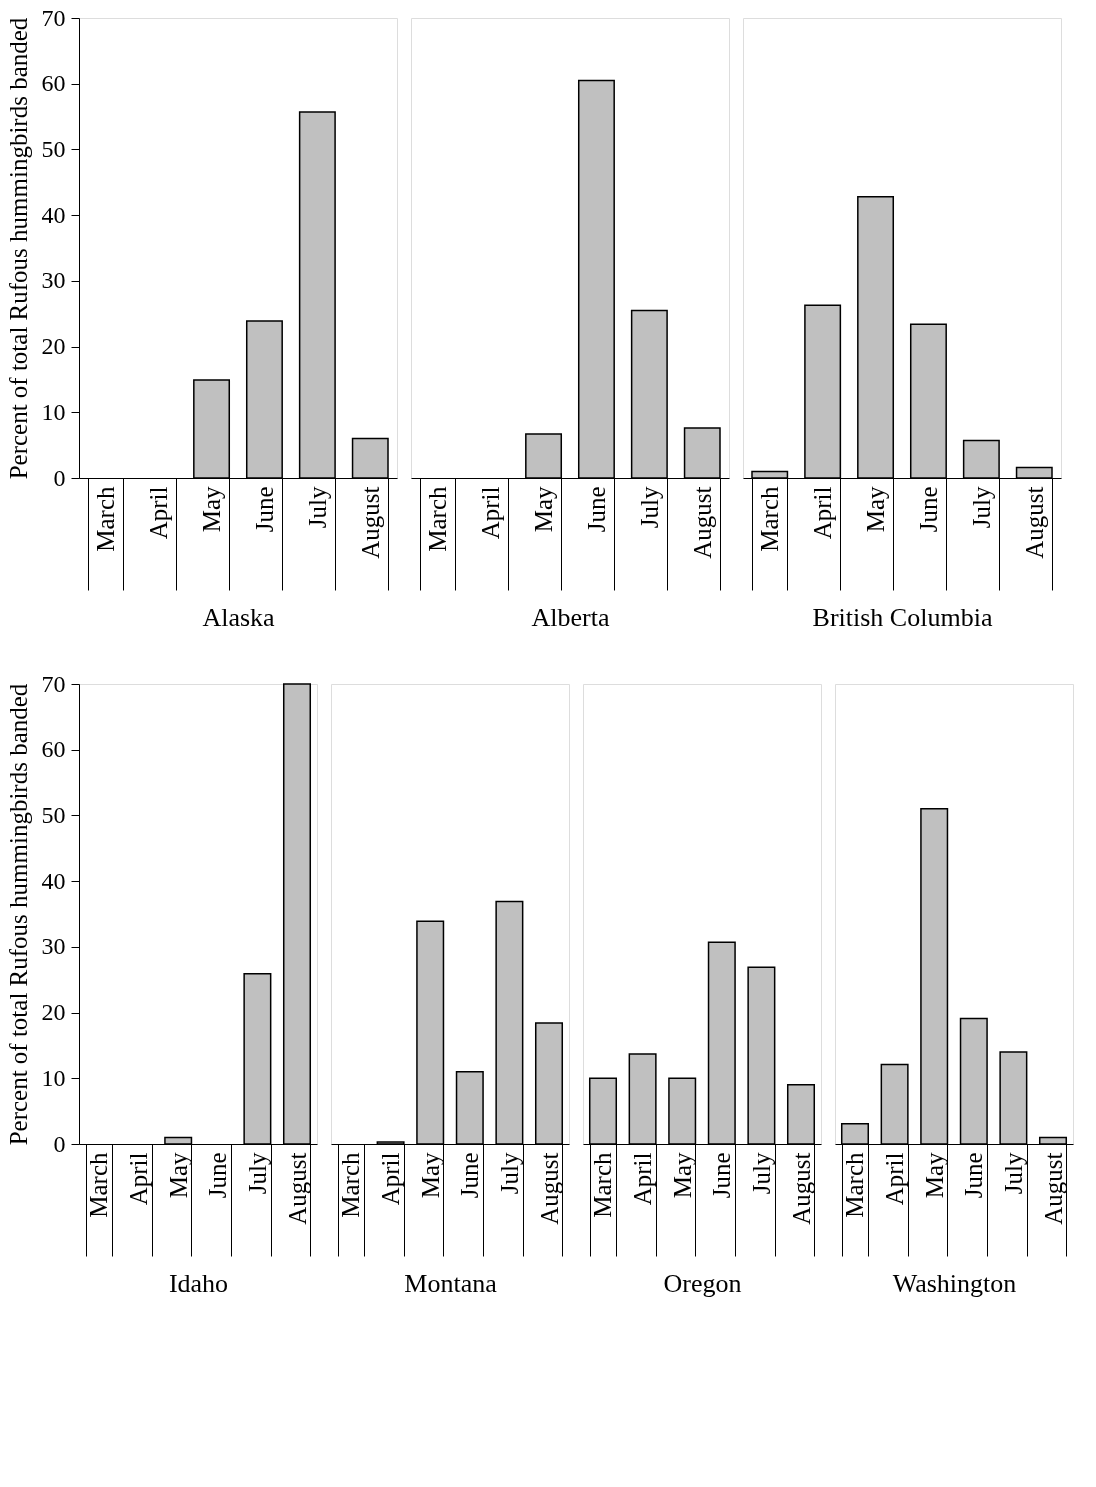 This screenshot has width=1096, height=1487. What do you see at coordinates (239, 617) in the screenshot?
I see `x-axis-title: Alaska` at bounding box center [239, 617].